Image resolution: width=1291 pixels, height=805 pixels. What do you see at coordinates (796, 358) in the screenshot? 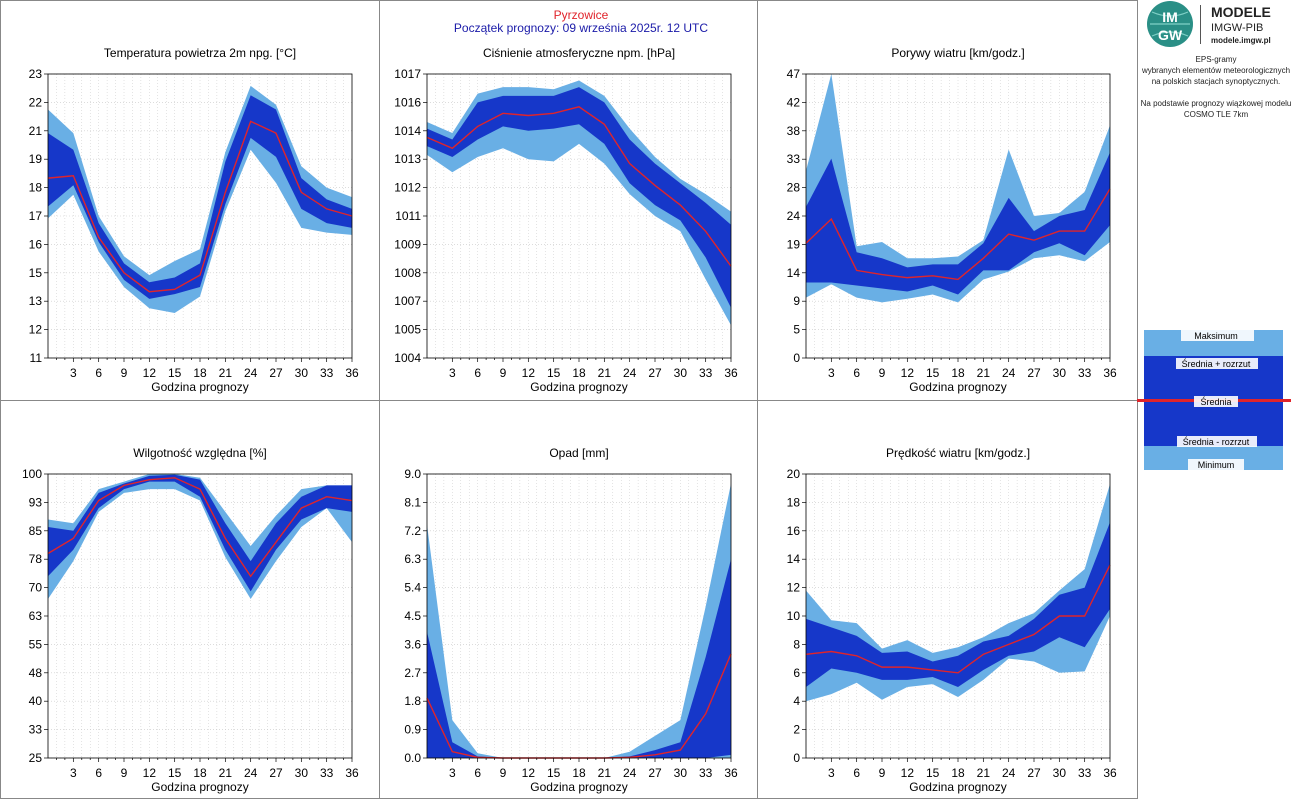
I see `y-tick-label: 0` at bounding box center [796, 358].